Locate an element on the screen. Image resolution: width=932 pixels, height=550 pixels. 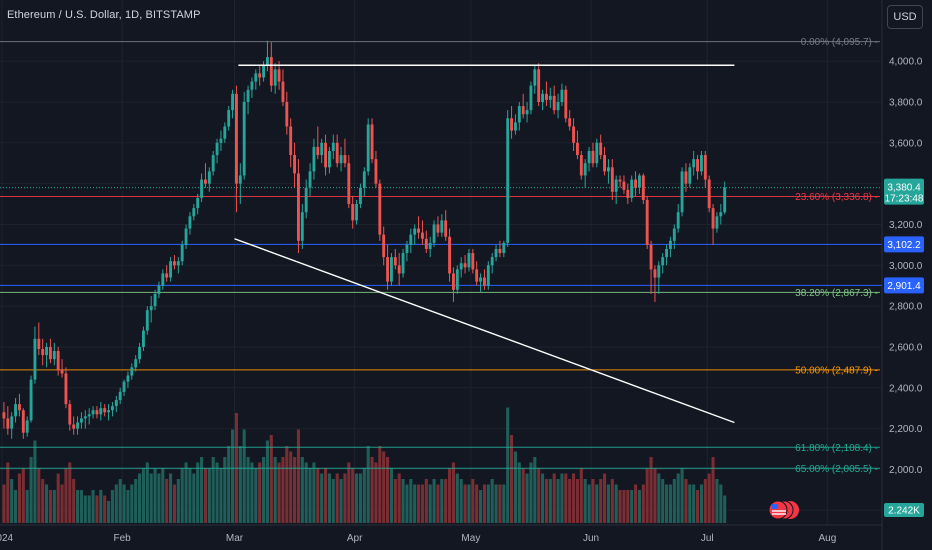
time-axis: 2024 Feb Mar Apr May Jun Jul Aug is located at coordinates (441, 534).